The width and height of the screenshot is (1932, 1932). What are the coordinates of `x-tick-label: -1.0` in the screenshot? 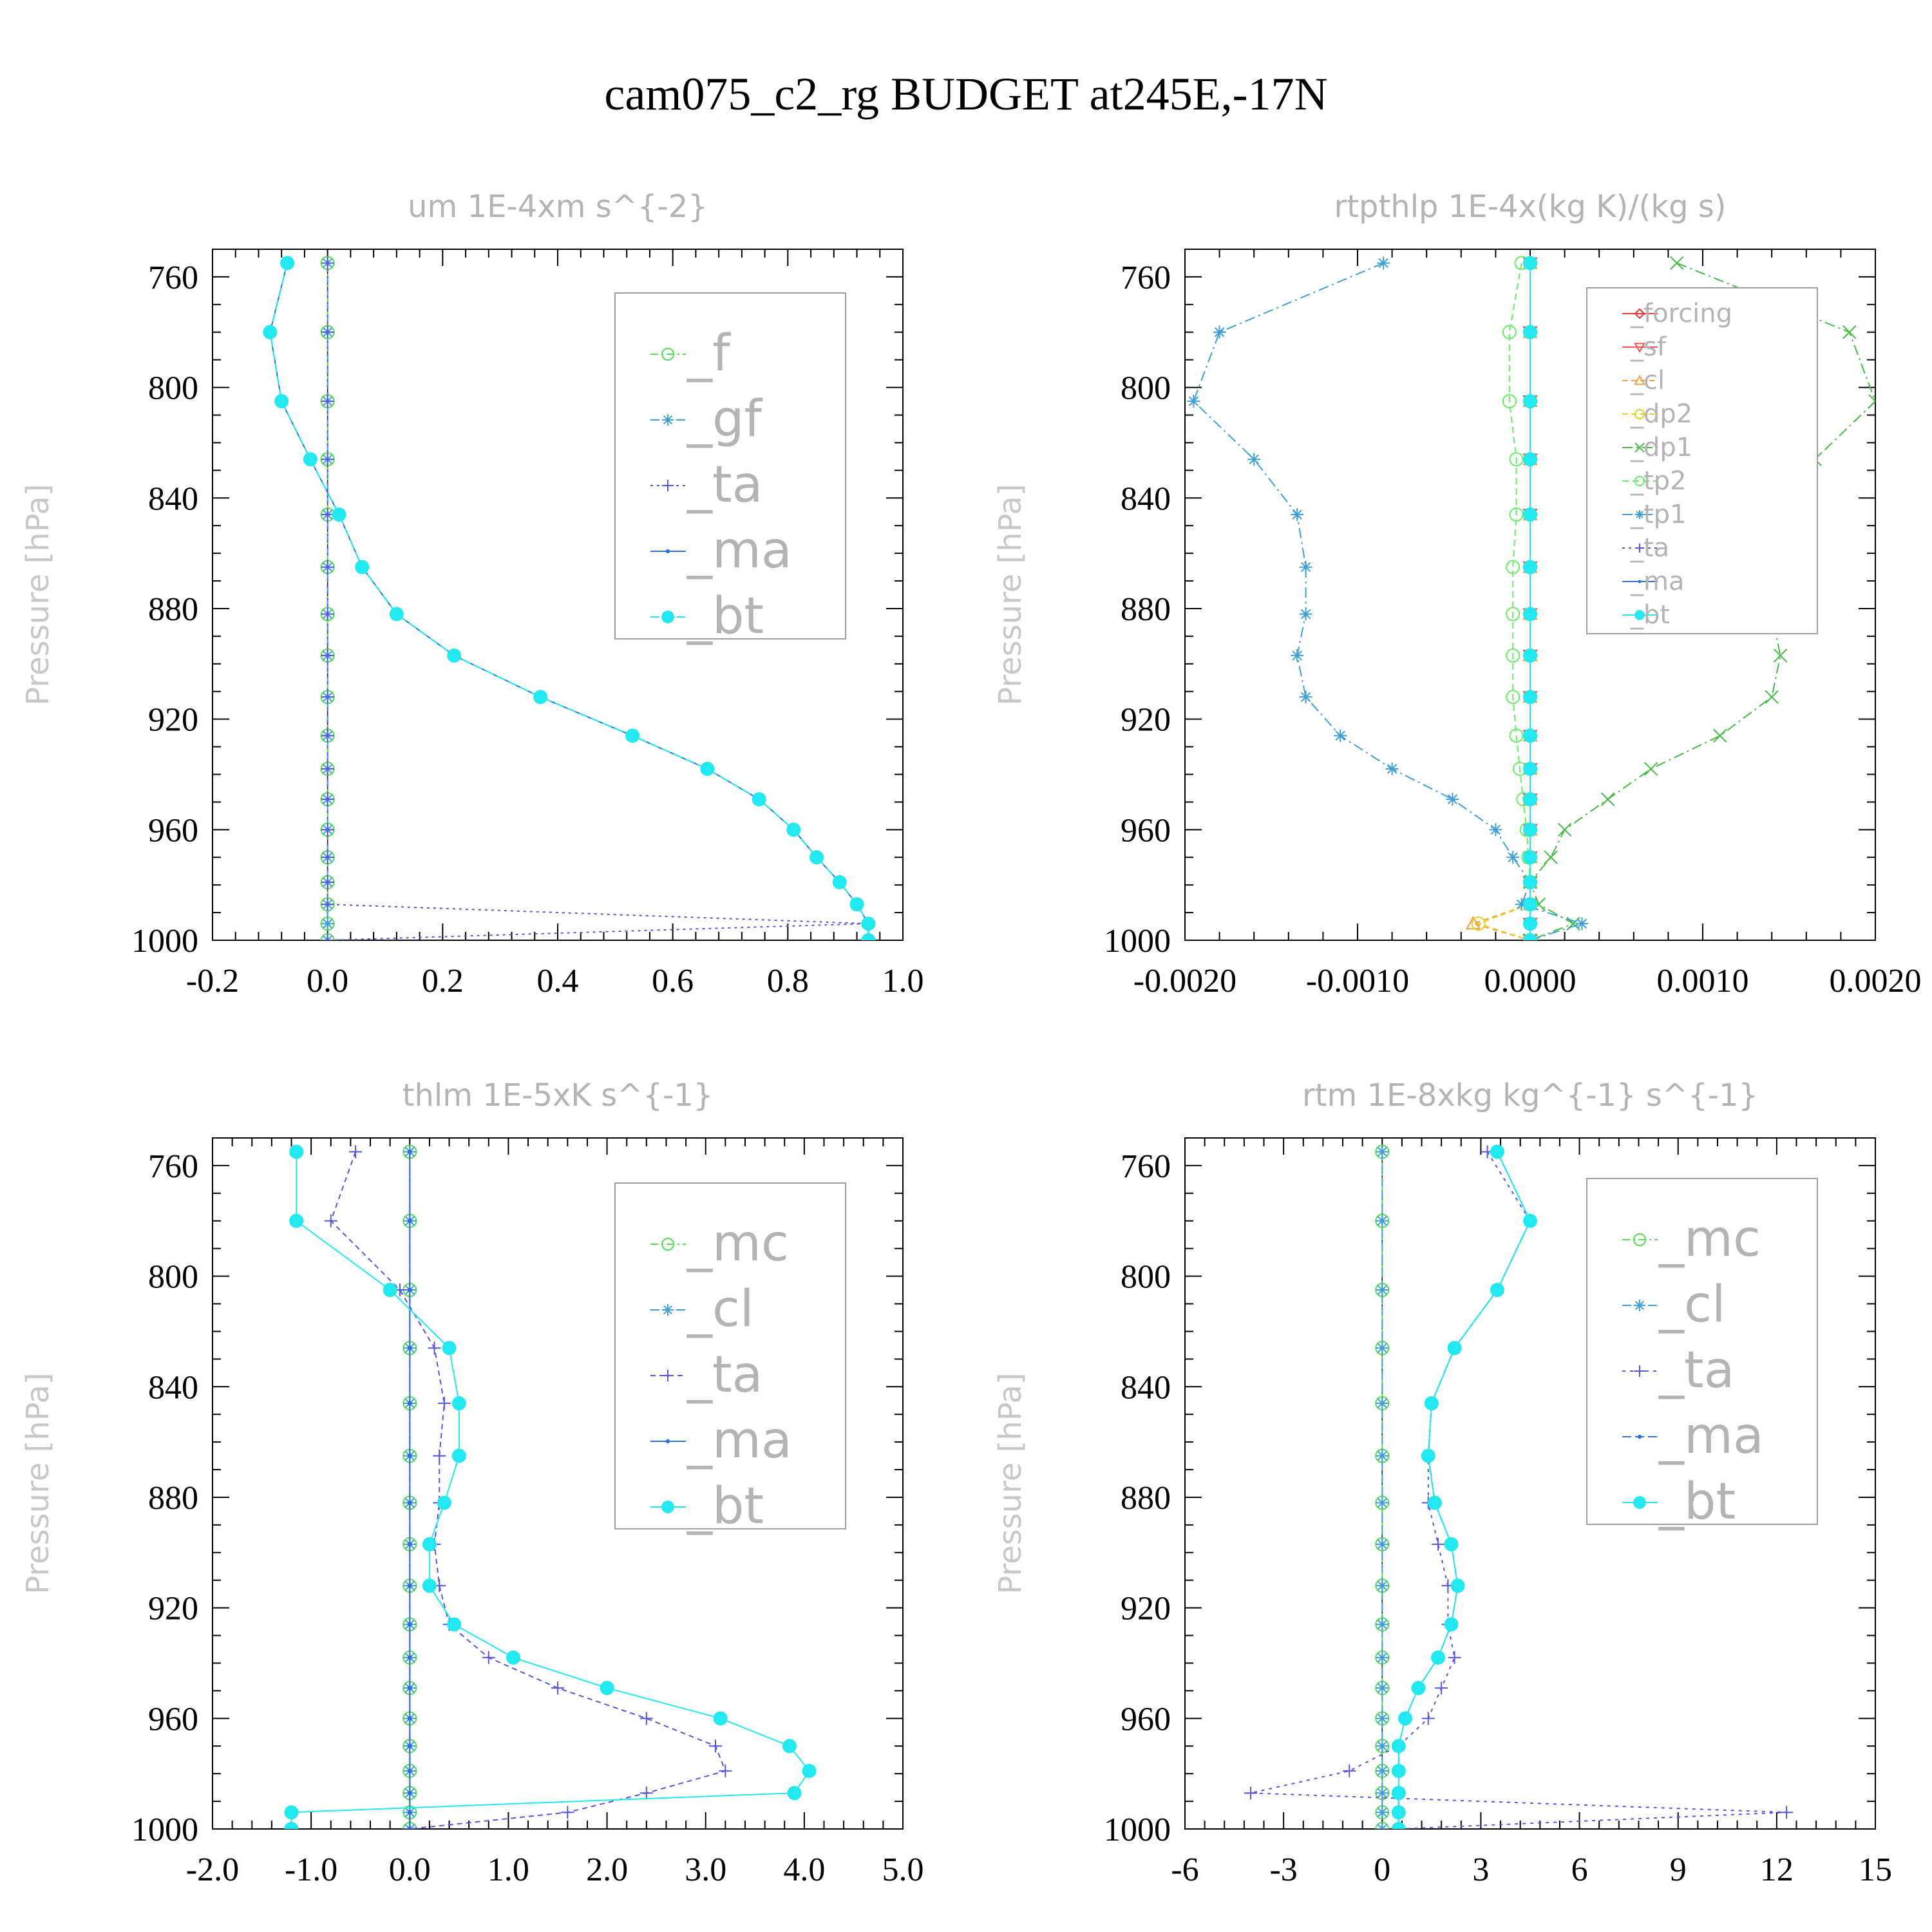 It's located at (311, 1870).